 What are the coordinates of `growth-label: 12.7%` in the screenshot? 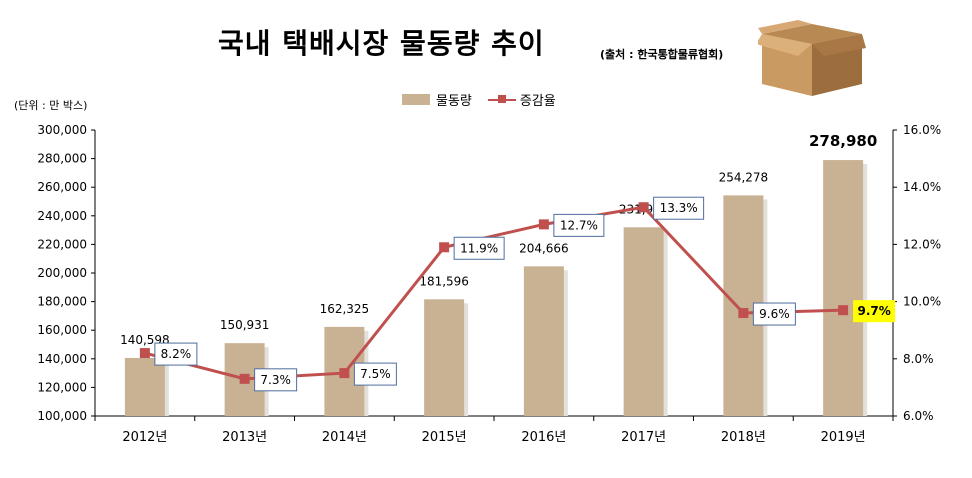 It's located at (579, 225).